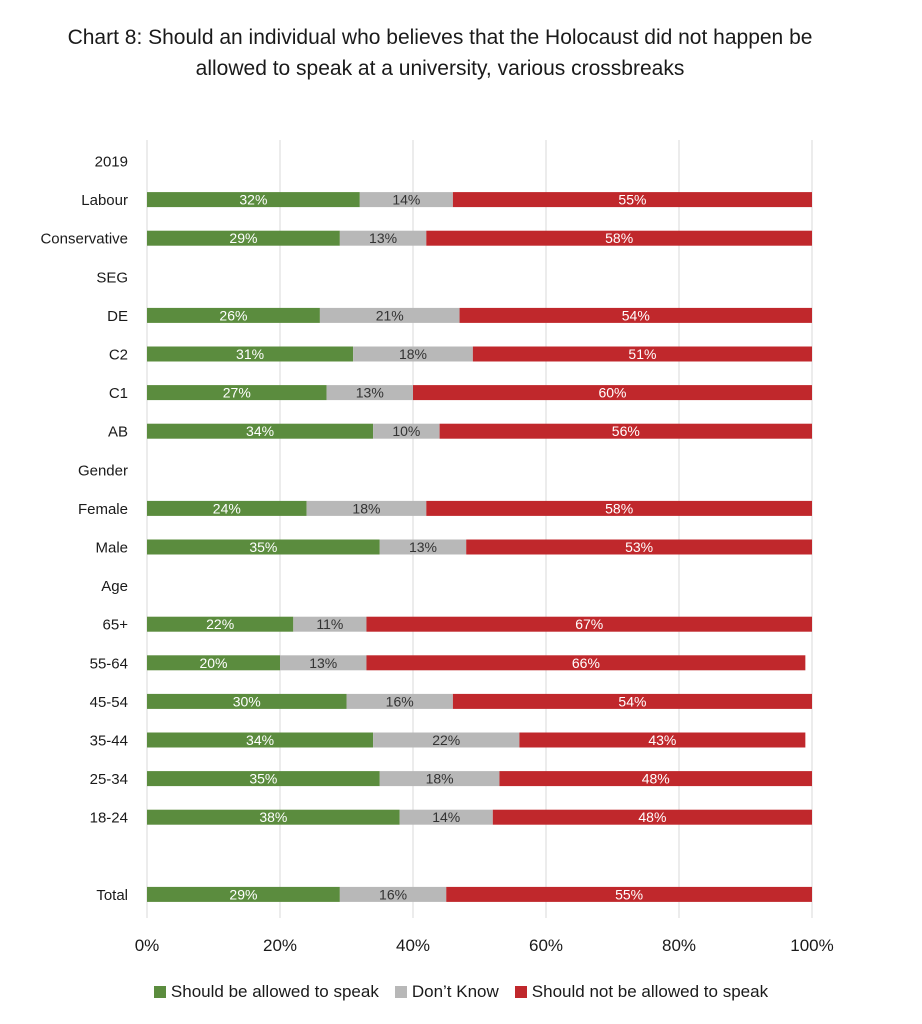 The height and width of the screenshot is (1024, 922). I want to click on x-tick-label: 80%, so click(679, 945).